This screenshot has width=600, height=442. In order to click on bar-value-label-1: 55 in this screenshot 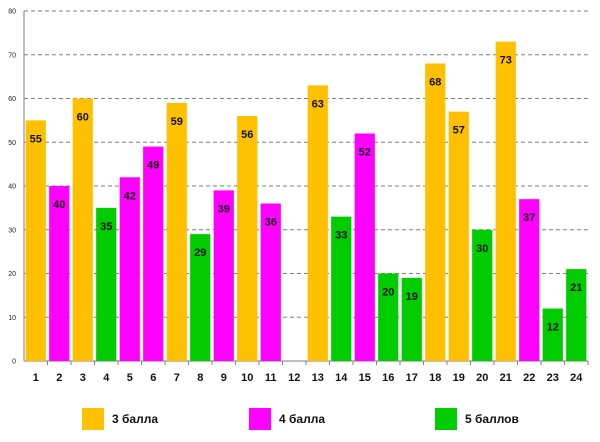, I will do `click(36, 139)`.